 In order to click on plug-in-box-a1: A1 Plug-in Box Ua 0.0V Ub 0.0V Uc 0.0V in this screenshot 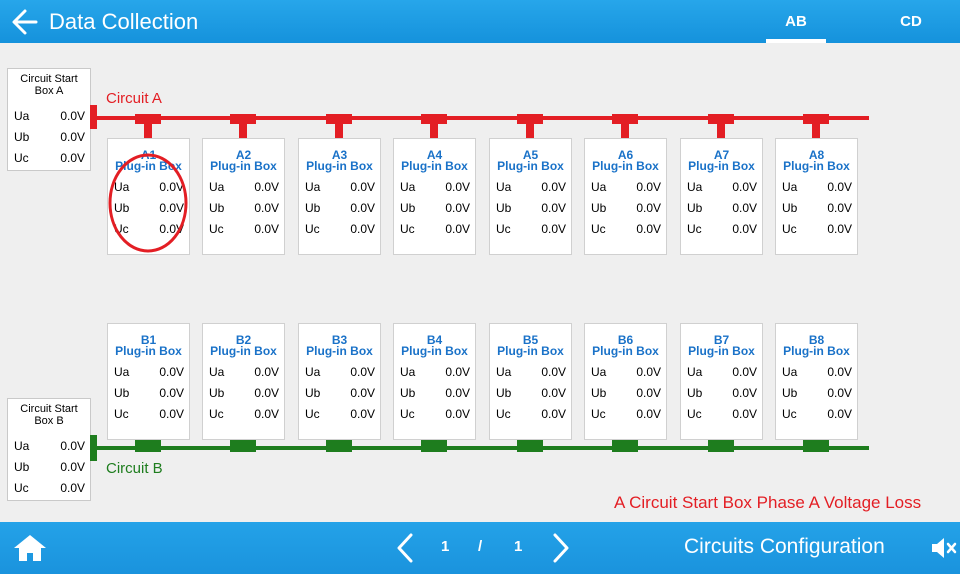, I will do `click(148, 196)`.